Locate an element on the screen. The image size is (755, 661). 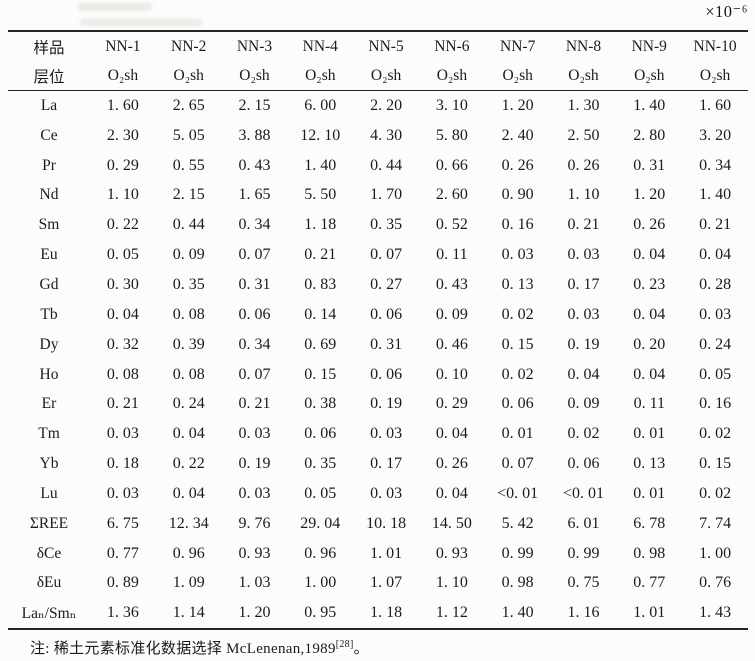
value-cell: 0. 05 is located at coordinates (715, 374).